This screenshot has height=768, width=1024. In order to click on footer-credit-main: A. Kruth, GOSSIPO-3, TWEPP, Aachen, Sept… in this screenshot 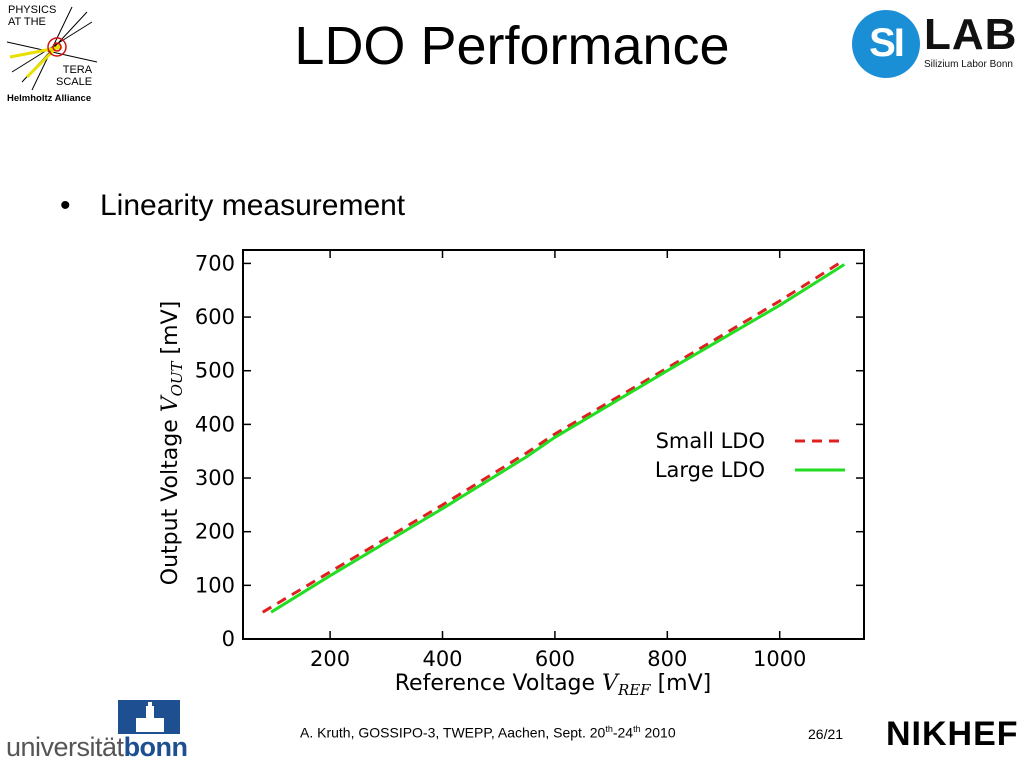, I will do `click(453, 732)`.